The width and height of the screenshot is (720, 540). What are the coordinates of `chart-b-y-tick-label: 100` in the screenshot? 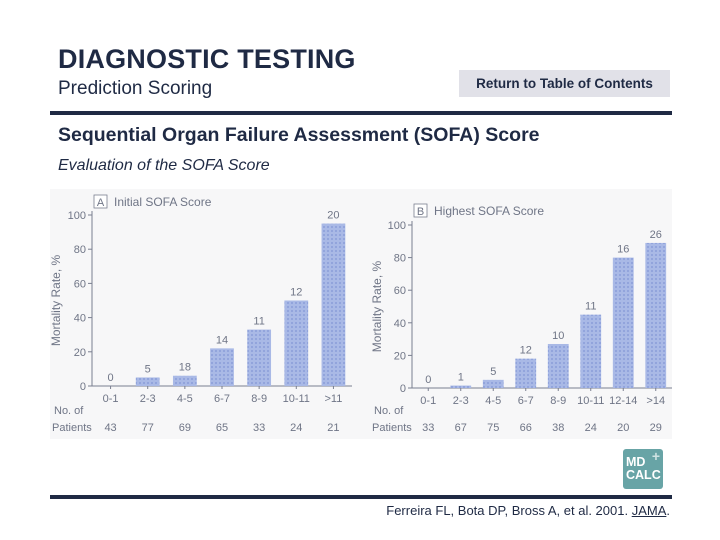 It's located at (397, 226).